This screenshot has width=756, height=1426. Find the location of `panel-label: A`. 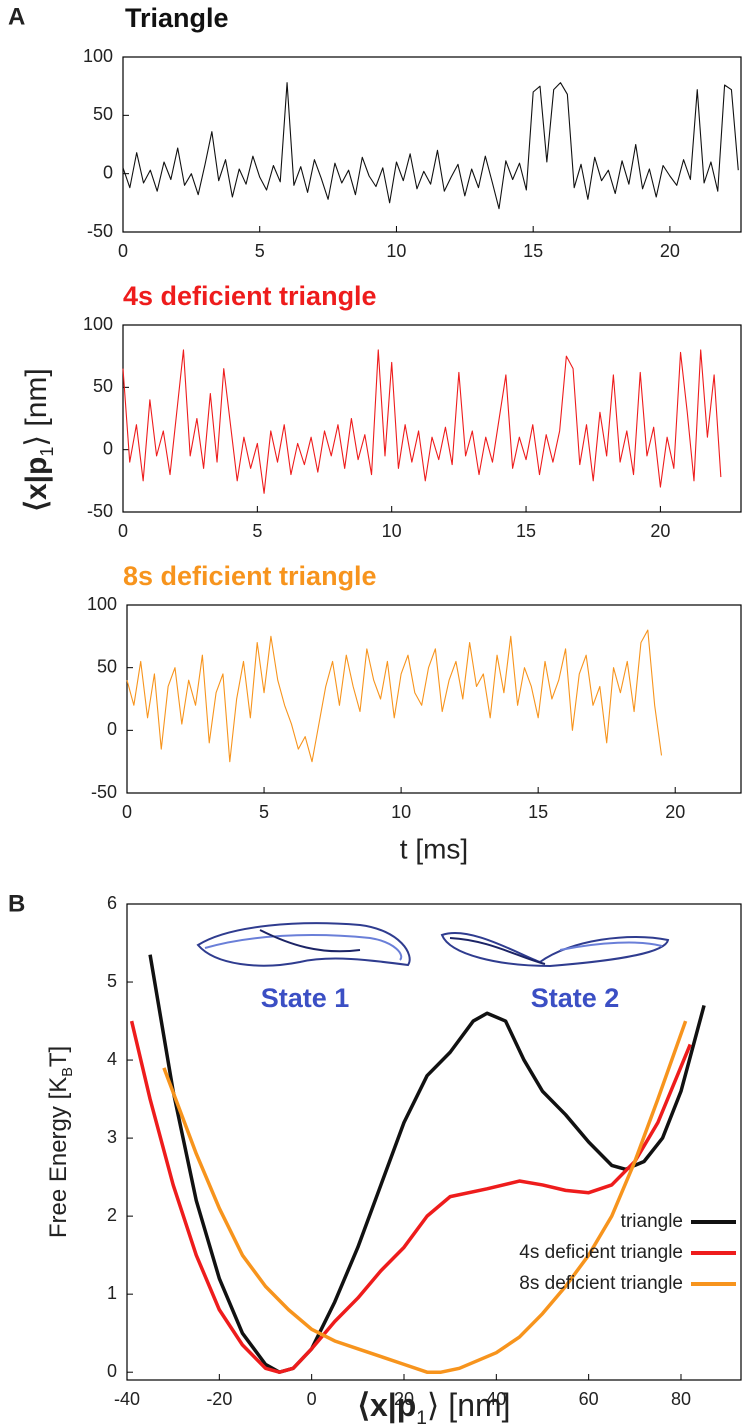

panel-label: A is located at coordinates (16, 16).